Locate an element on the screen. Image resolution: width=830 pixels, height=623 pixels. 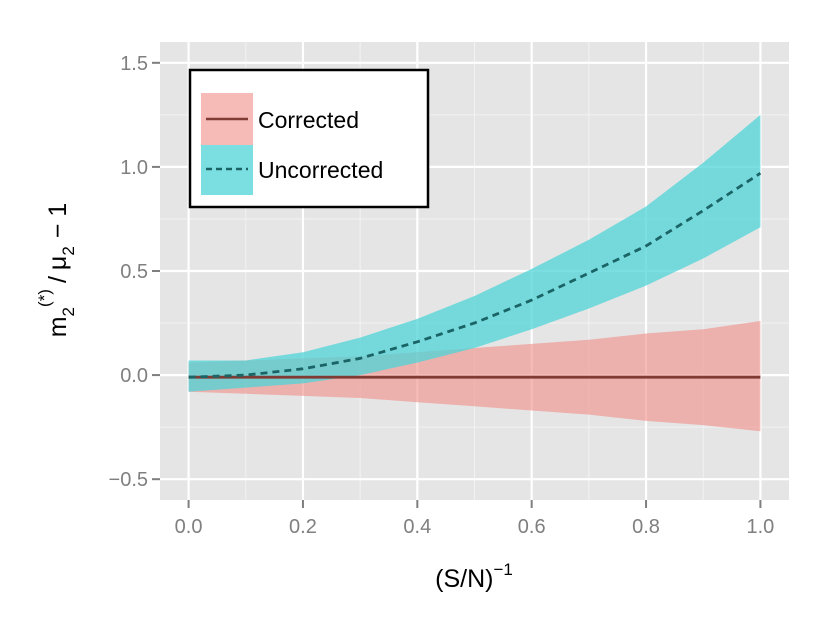
y-axis-title-slash: / is located at coordinates (58, 279).